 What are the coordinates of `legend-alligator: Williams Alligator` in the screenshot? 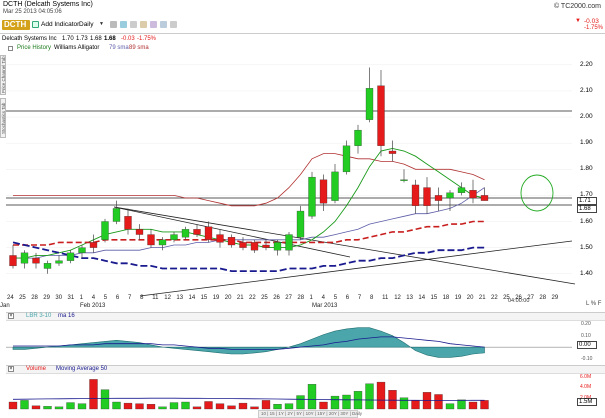 It's located at (77, 48).